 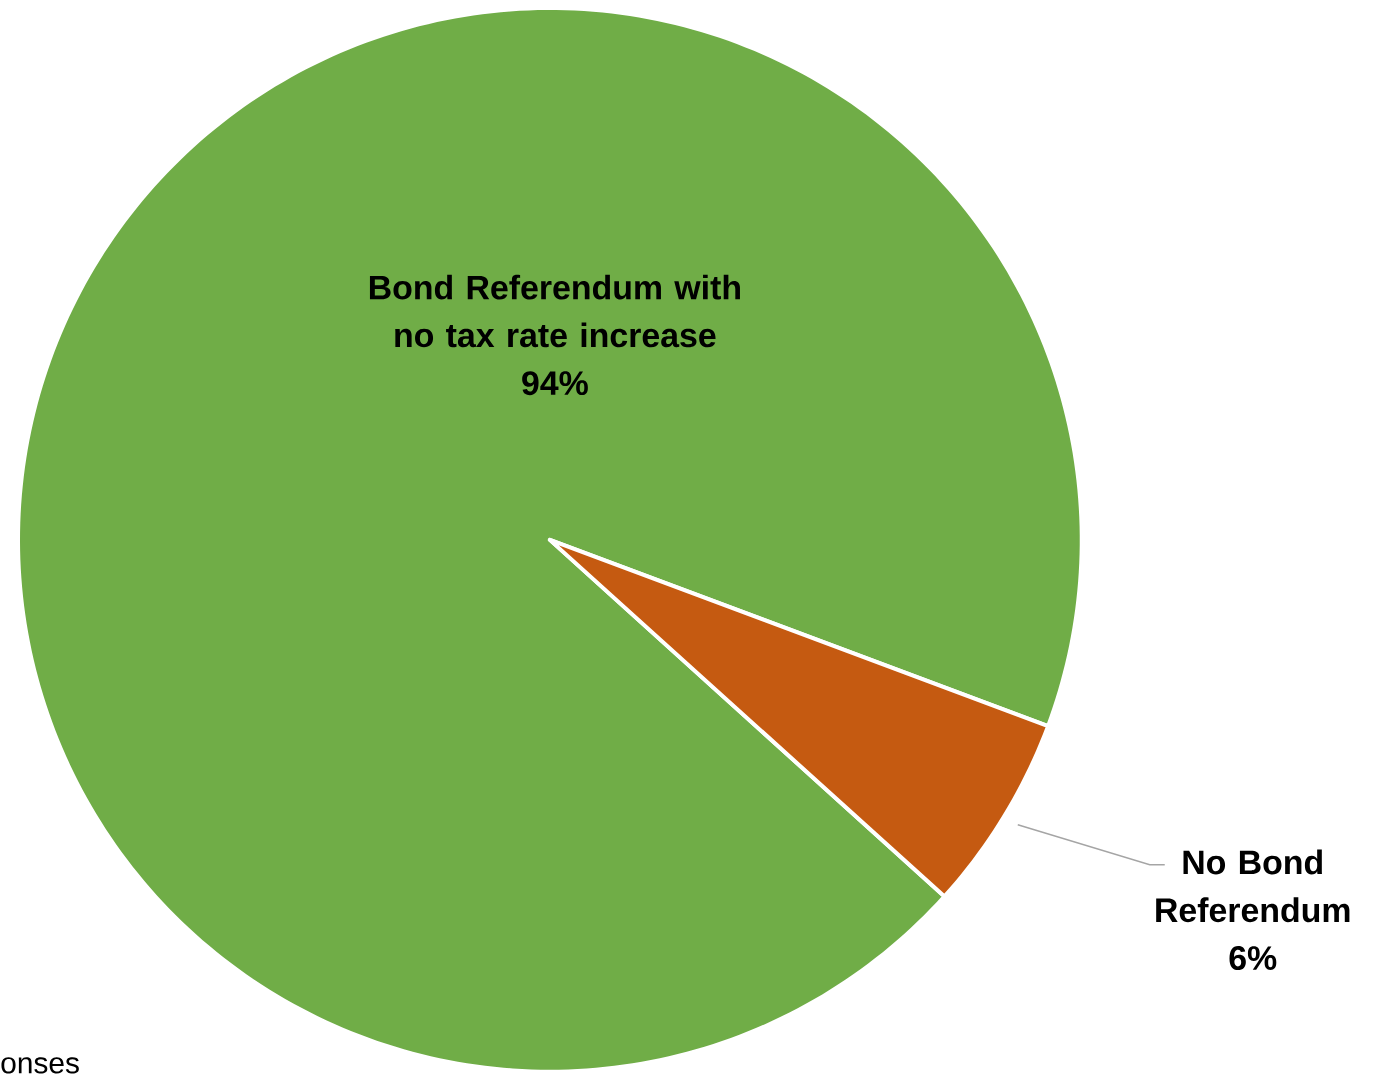 What do you see at coordinates (555, 383) in the screenshot?
I see `data-label: 94%` at bounding box center [555, 383].